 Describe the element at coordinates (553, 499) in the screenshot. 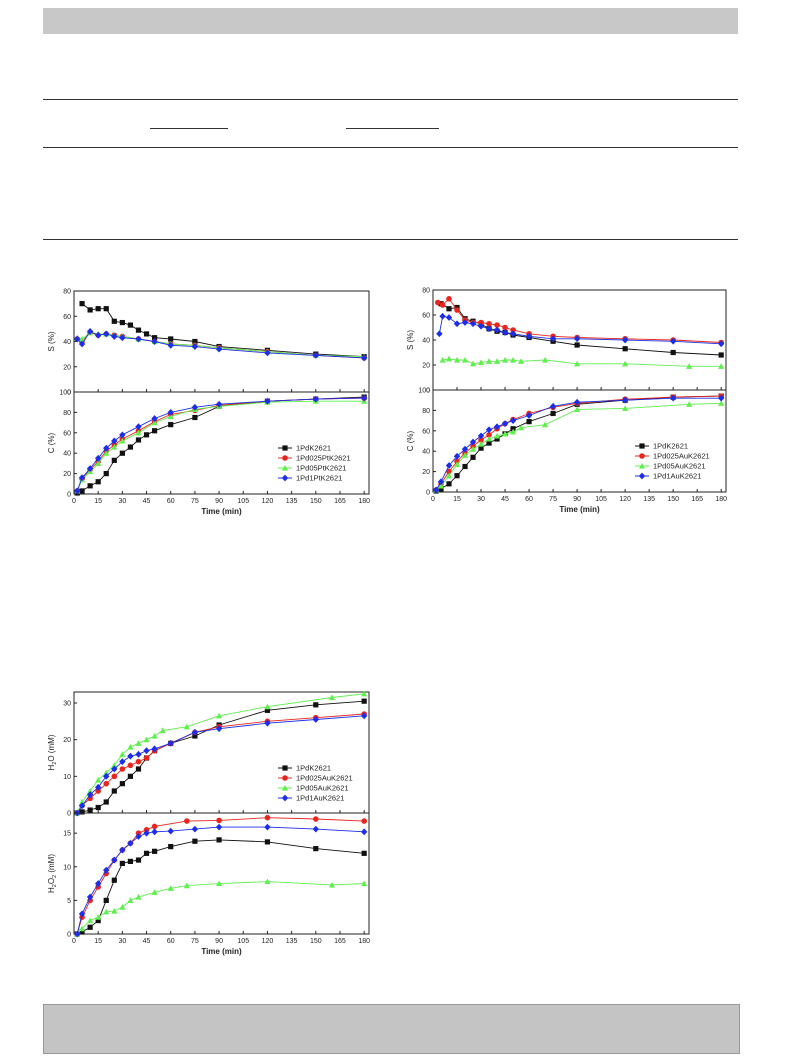

I see `au-conversion-xtick-label: 75` at that location.